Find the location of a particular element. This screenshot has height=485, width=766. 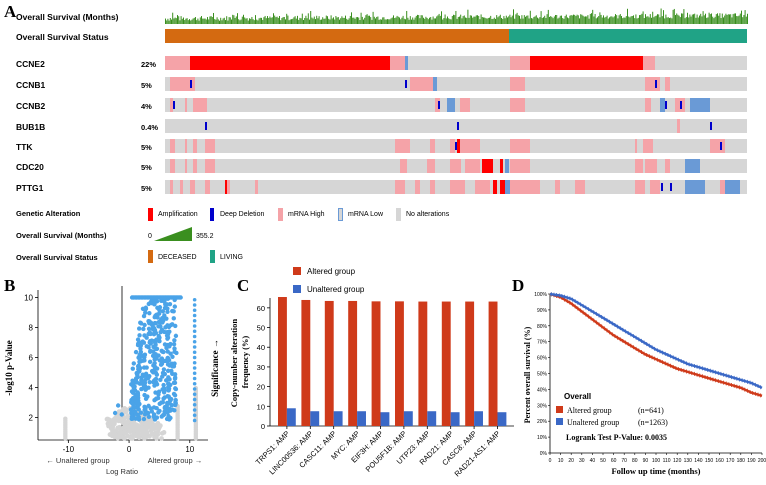

legend-label-living: LIVING is located at coordinates (231, 257).